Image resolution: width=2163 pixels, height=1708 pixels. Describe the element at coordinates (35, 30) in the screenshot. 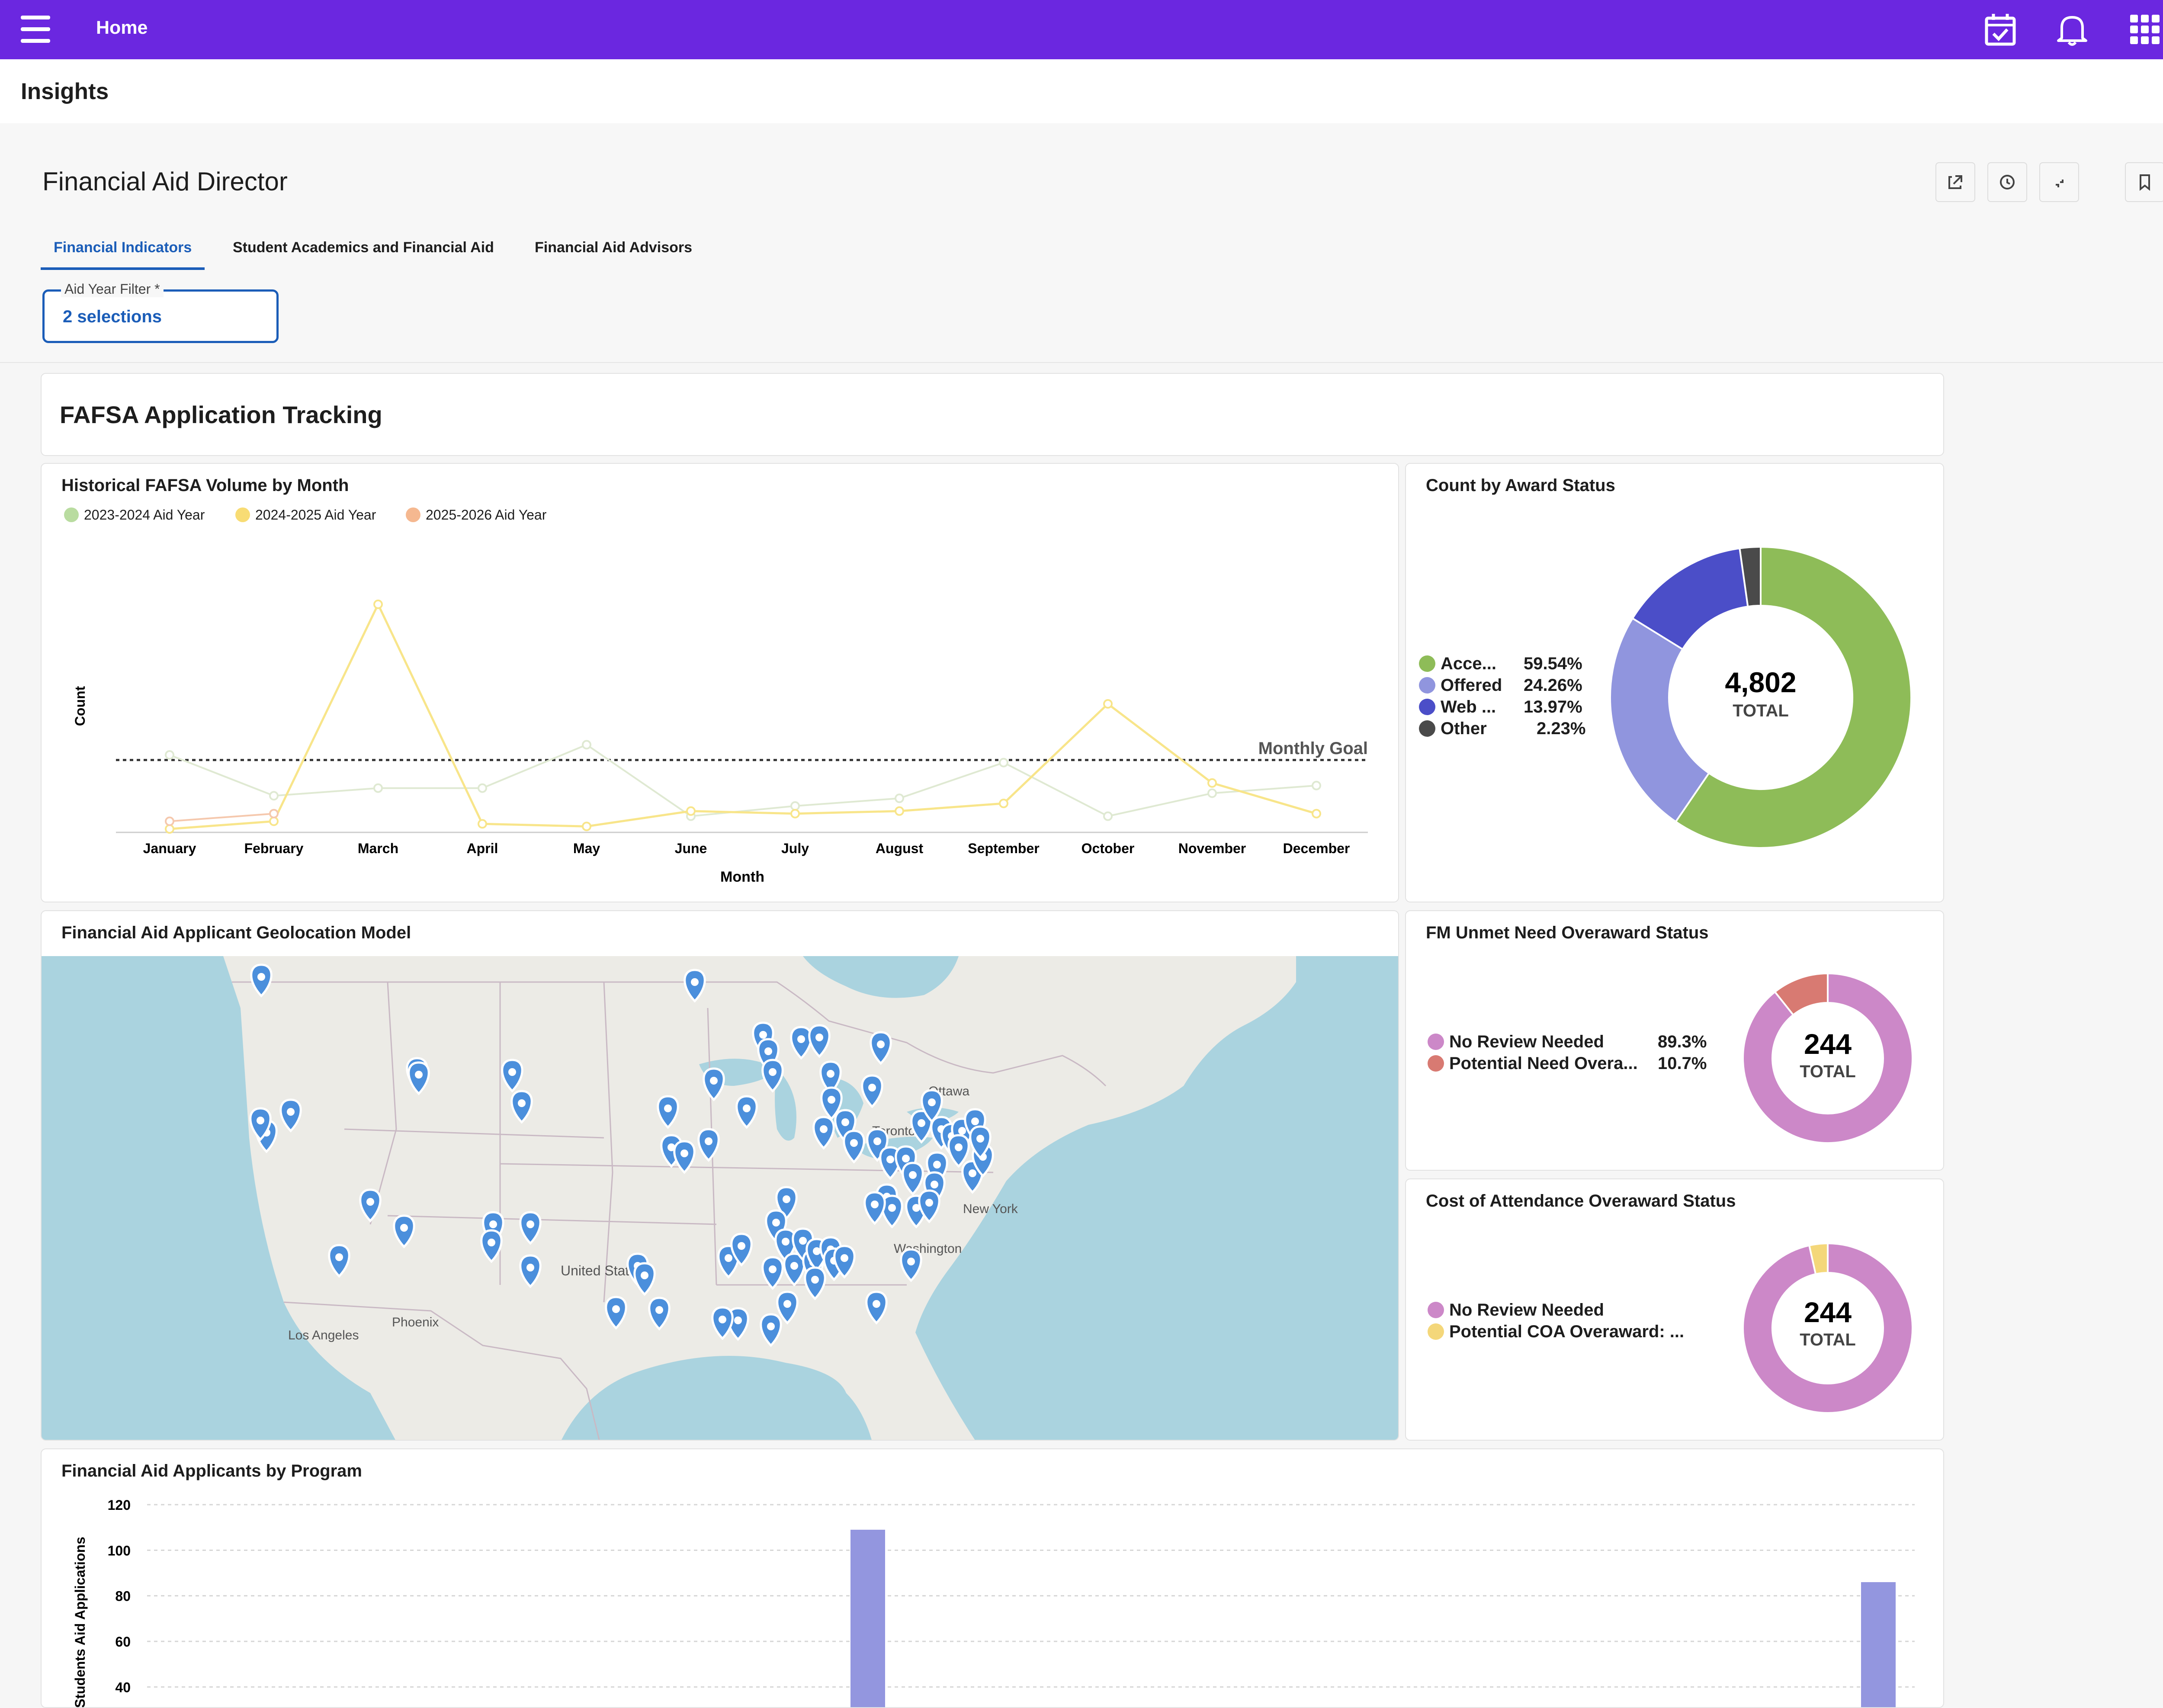

I see `menu-icon` at that location.